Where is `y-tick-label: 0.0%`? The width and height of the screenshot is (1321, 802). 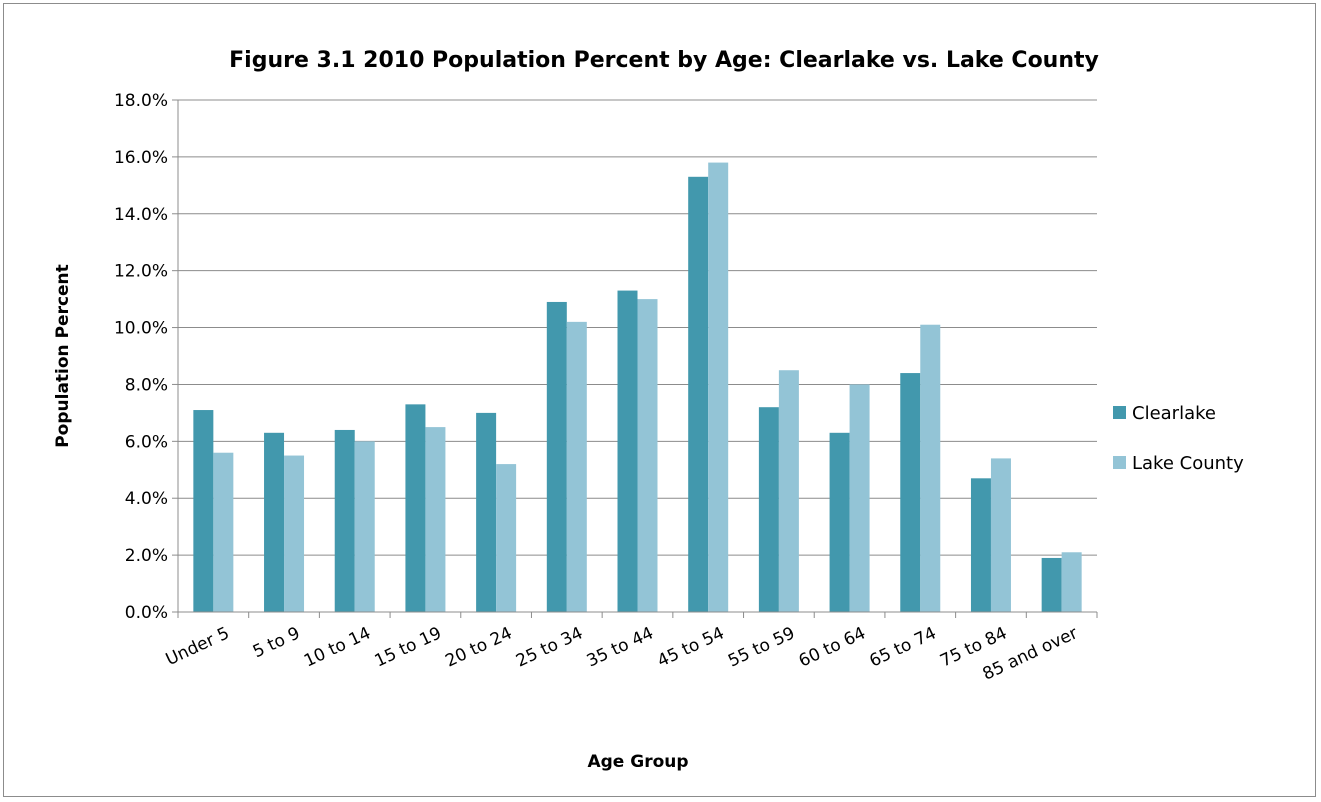
y-tick-label: 0.0% is located at coordinates (146, 613).